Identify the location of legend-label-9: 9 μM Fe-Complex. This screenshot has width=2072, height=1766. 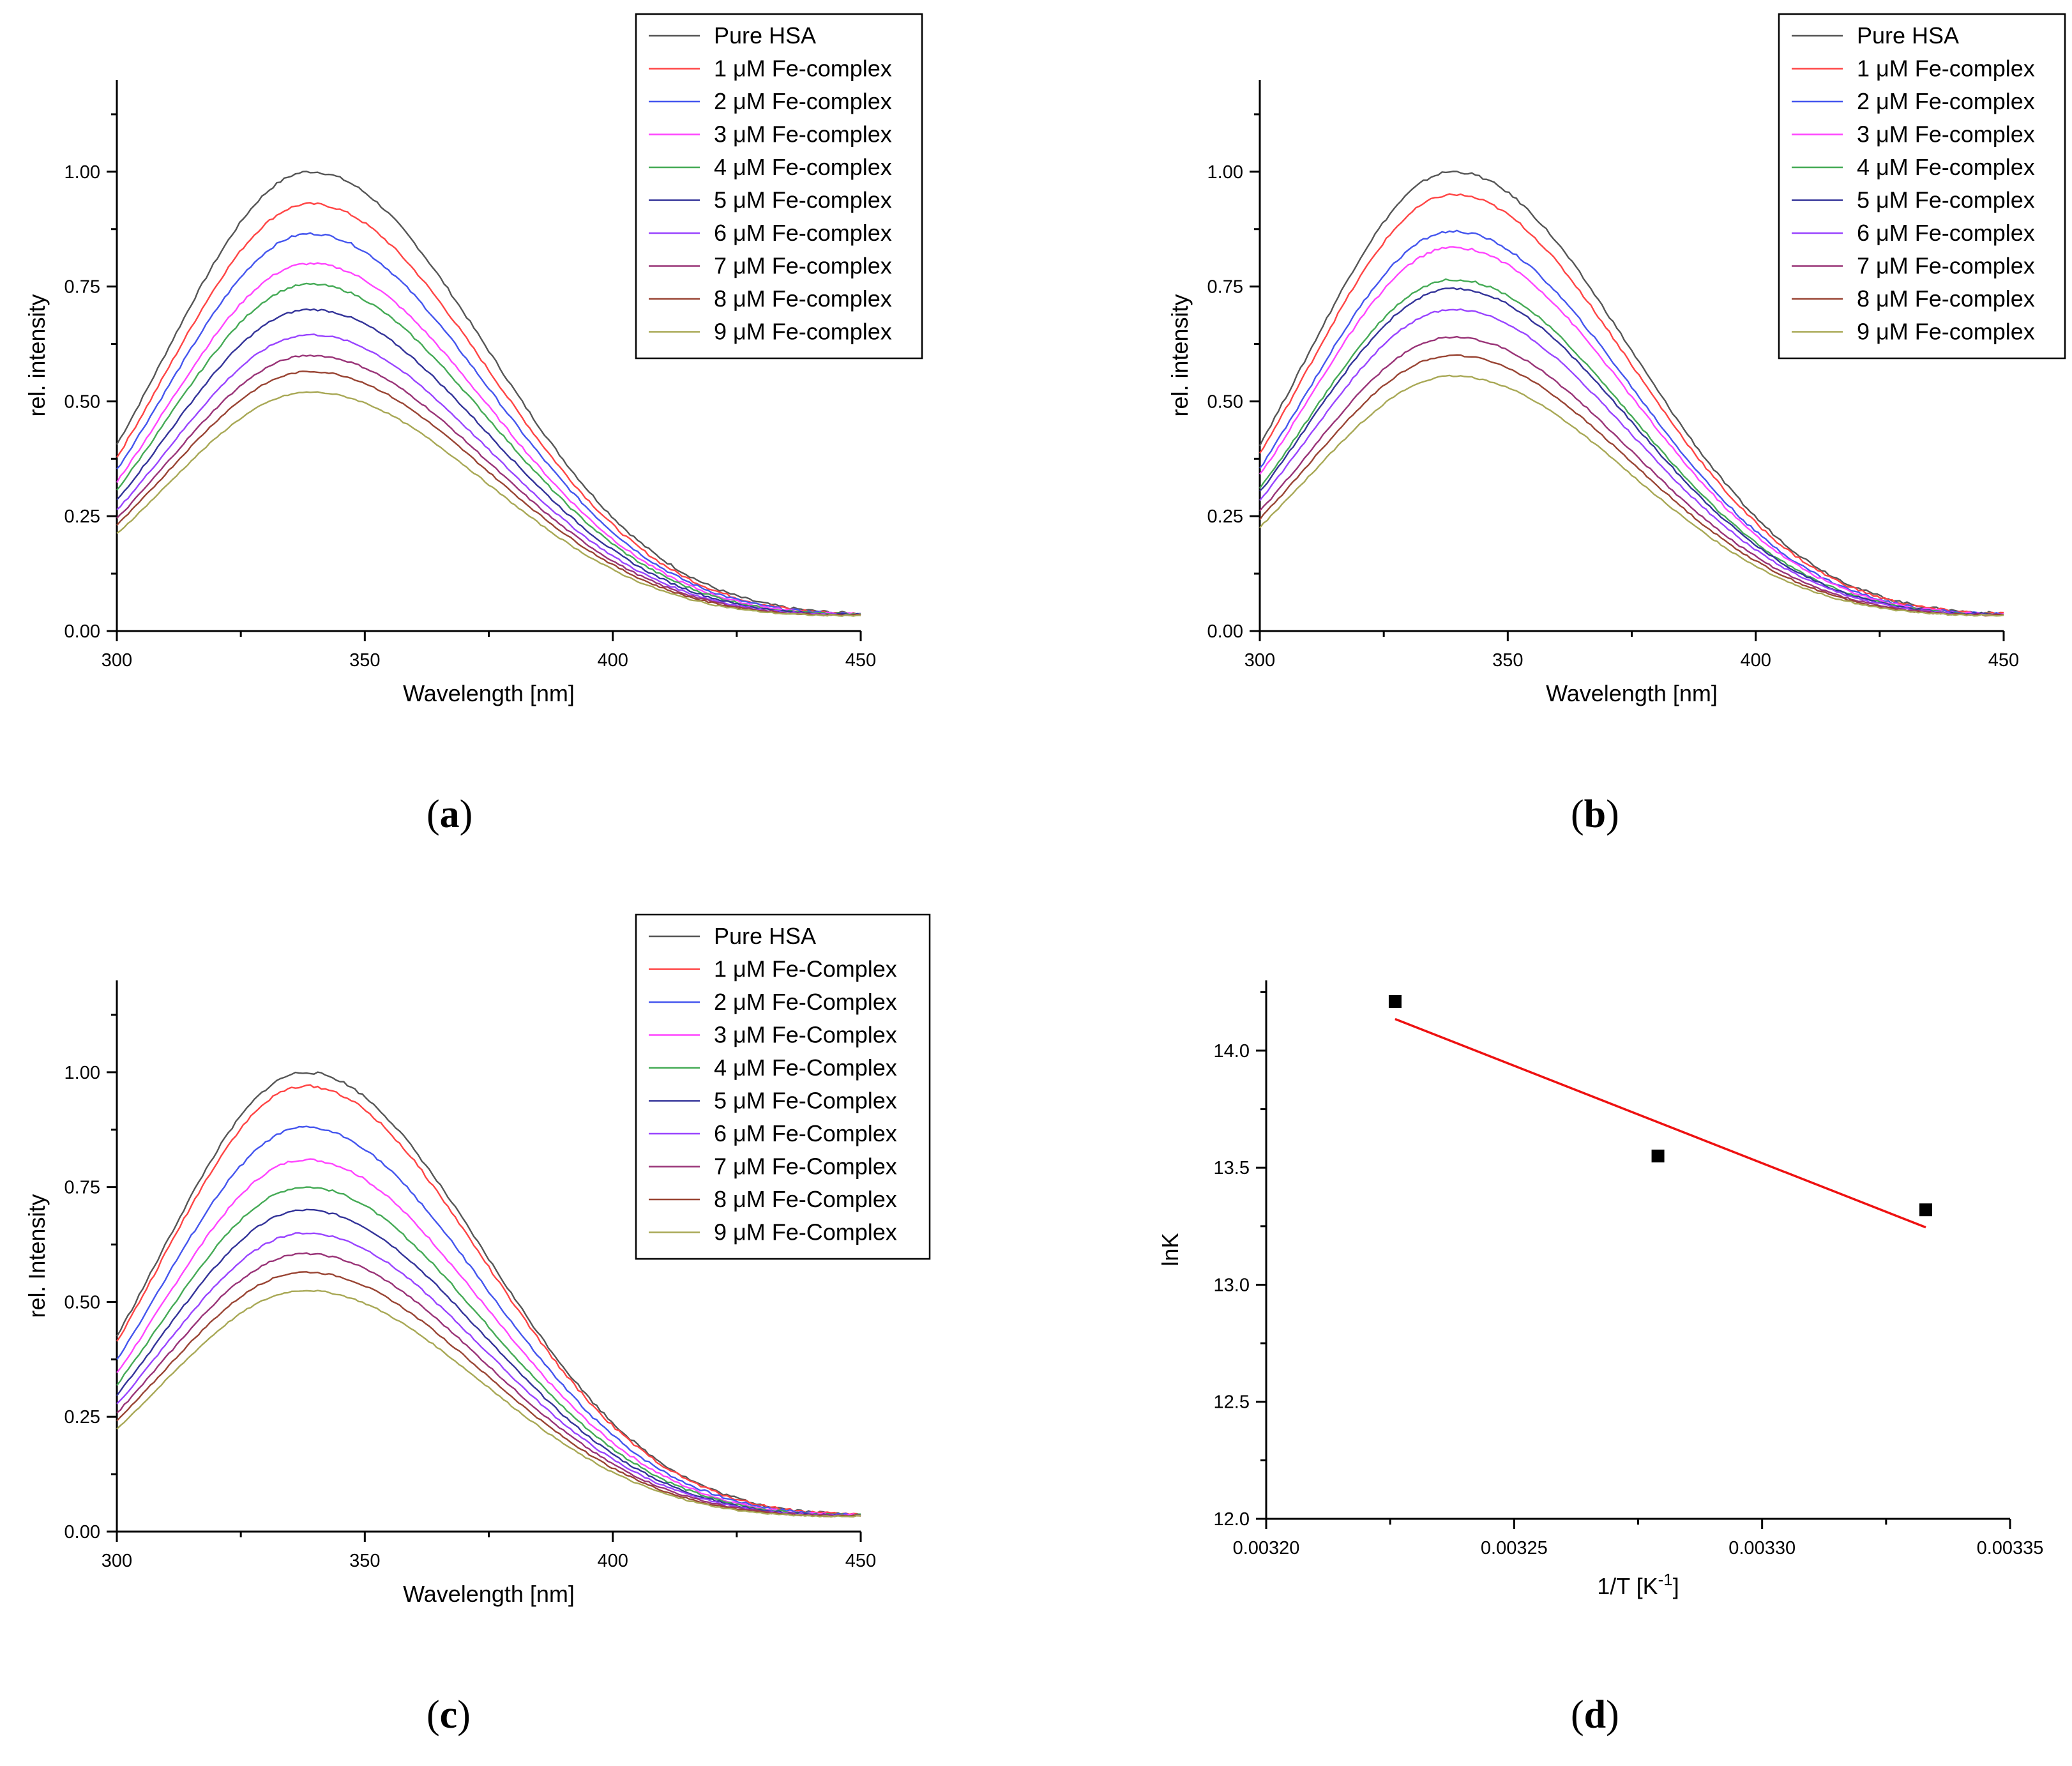
(805, 1232).